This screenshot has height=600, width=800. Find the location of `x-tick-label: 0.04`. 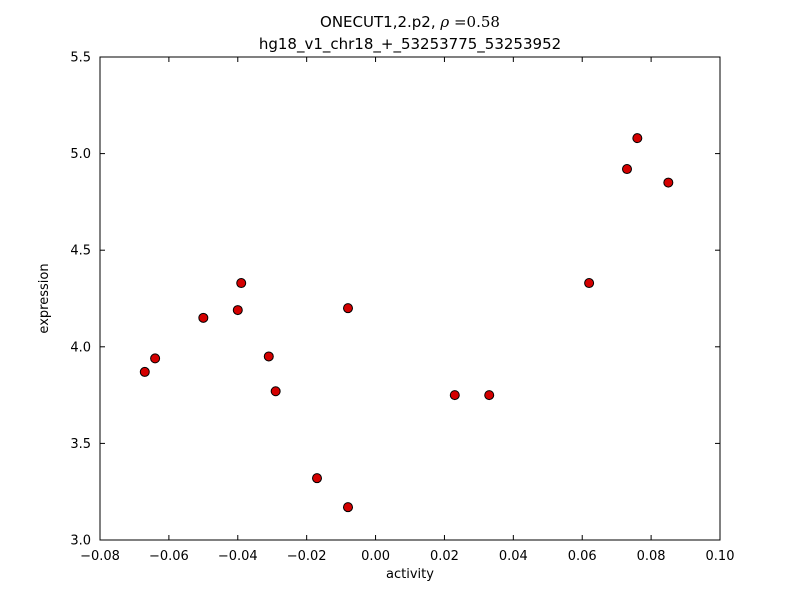

x-tick-label: 0.04 is located at coordinates (513, 556).